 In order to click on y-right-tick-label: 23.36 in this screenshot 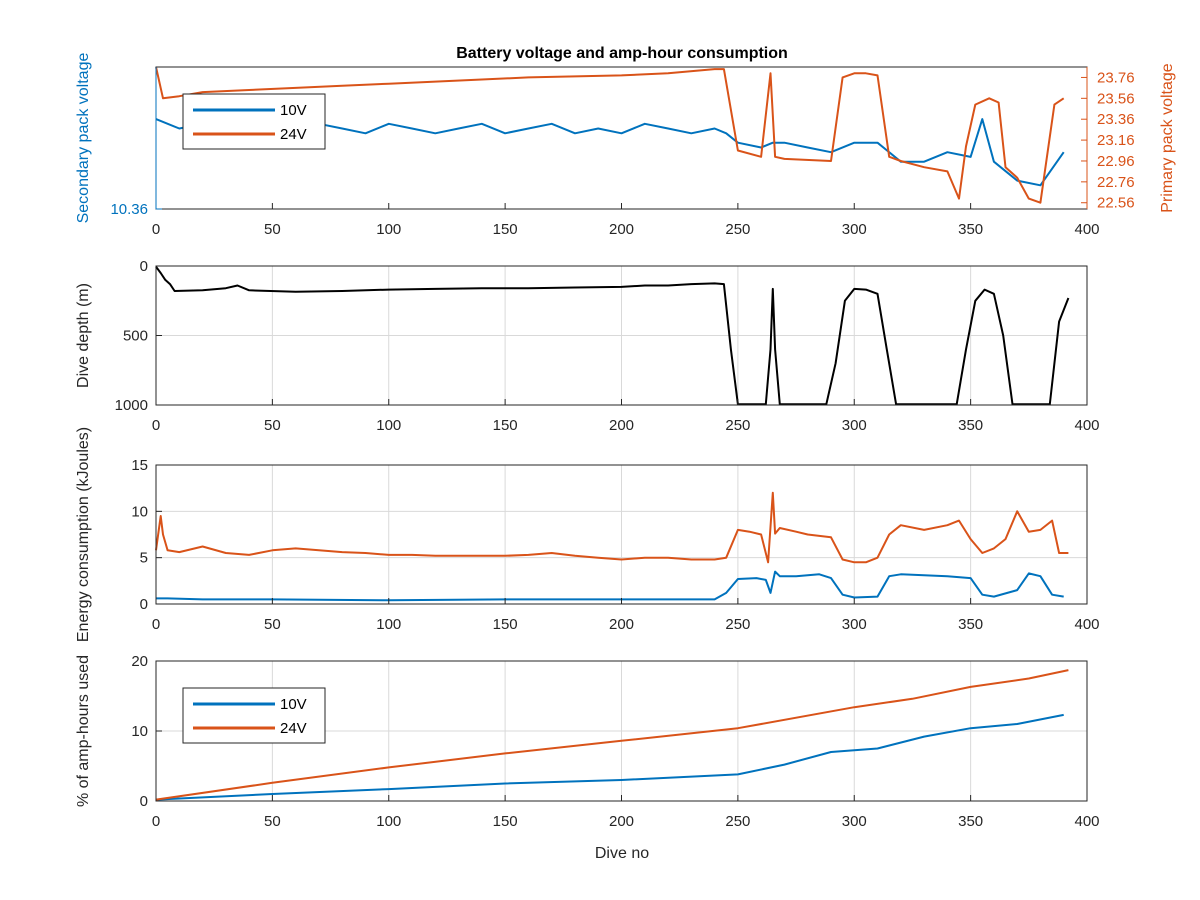, I will do `click(1116, 119)`.